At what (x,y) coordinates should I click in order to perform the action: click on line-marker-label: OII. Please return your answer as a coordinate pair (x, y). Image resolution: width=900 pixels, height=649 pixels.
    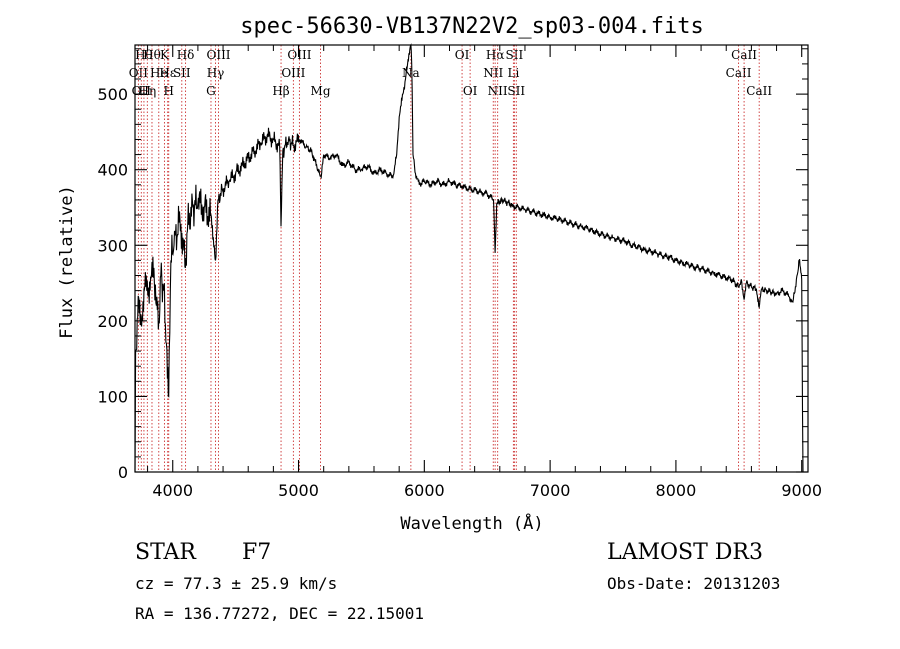
    Looking at the image, I should click on (139, 73).